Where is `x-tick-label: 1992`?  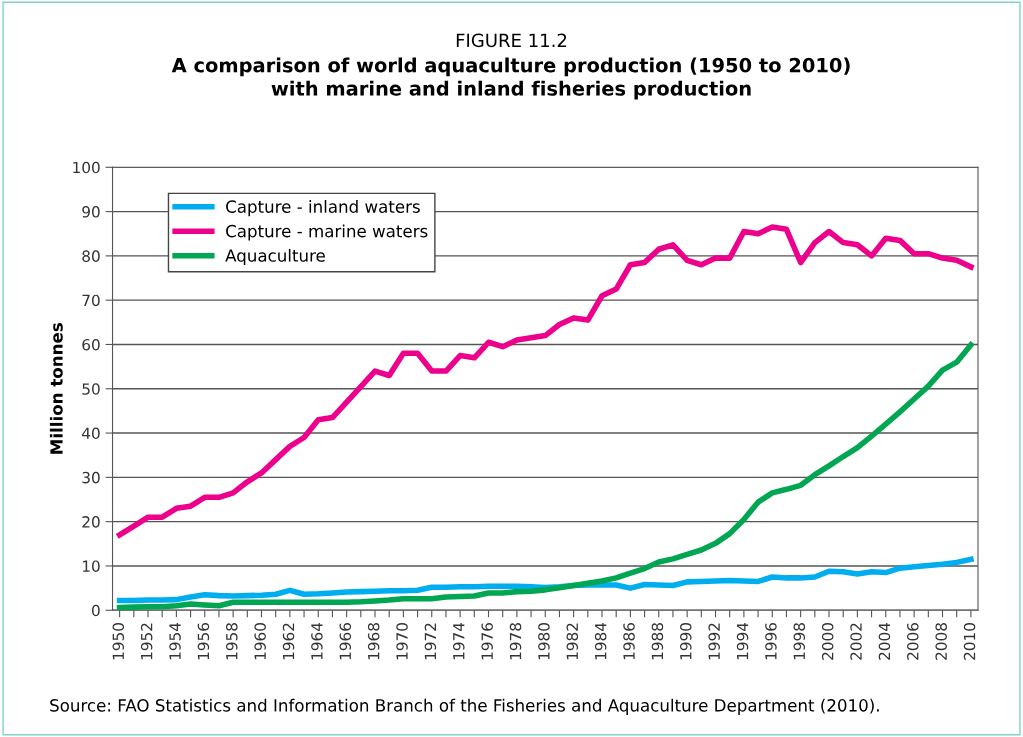
x-tick-label: 1992 is located at coordinates (714, 641).